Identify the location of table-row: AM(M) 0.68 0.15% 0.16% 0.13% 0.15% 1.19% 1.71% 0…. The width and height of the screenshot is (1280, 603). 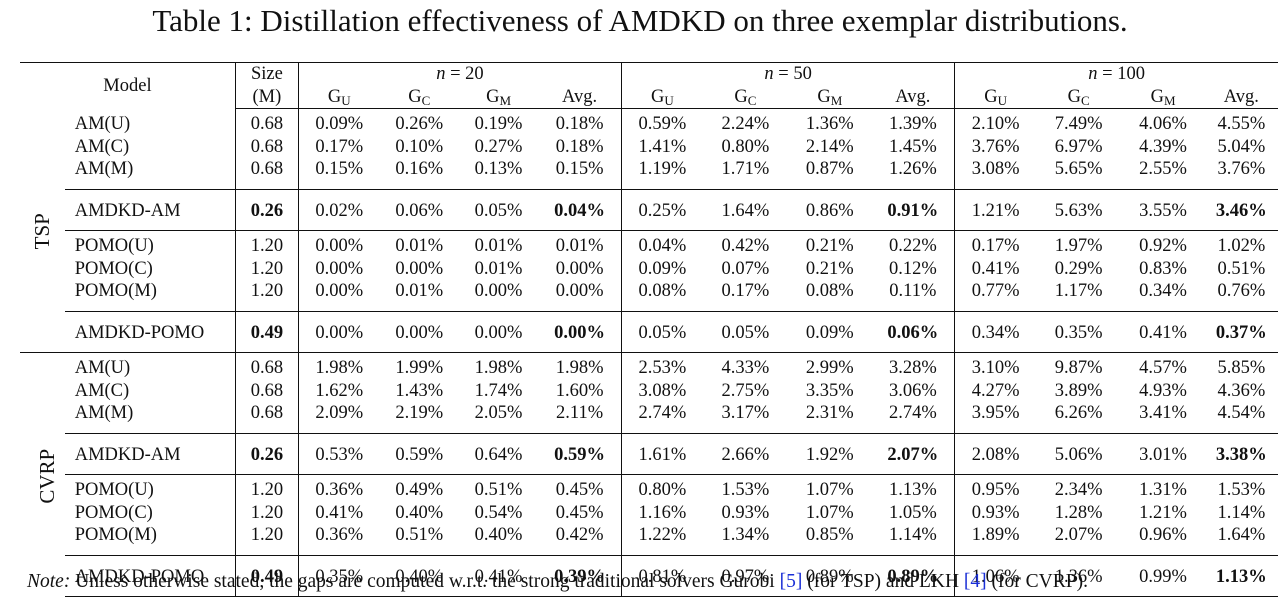
(649, 173).